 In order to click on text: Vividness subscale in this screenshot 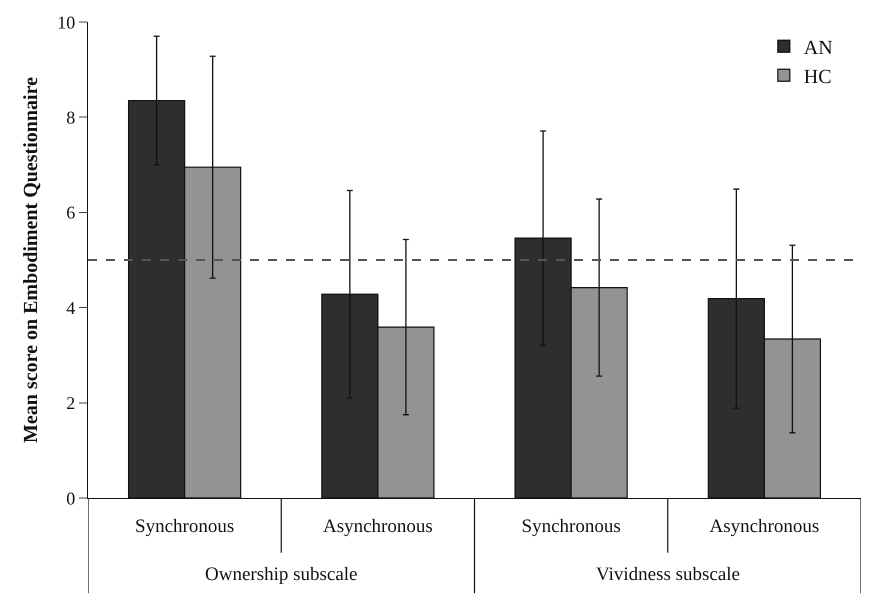, I will do `click(668, 574)`.